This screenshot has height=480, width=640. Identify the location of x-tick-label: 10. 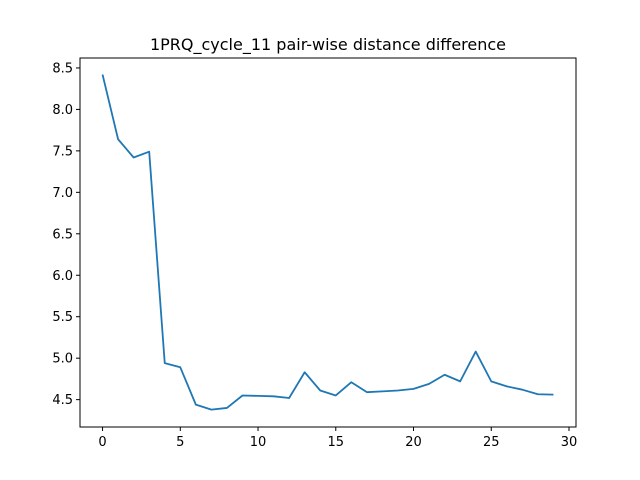
(258, 442).